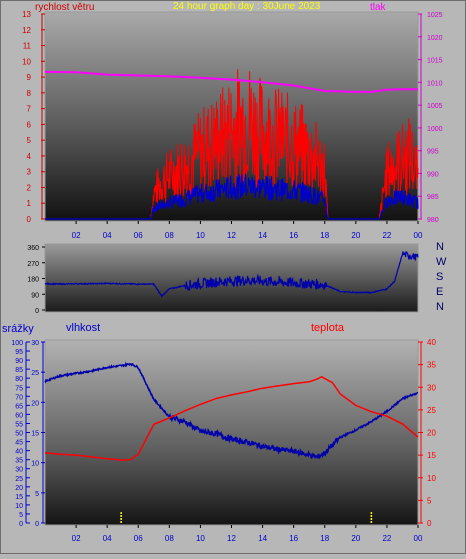 This screenshot has height=559, width=466. What do you see at coordinates (29, 219) in the screenshot?
I see `wind-speed-tick-label: 0` at bounding box center [29, 219].